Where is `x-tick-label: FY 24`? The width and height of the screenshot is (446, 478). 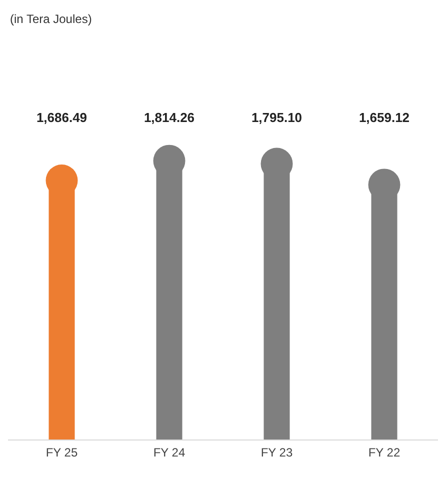 x-tick-label: FY 24 is located at coordinates (169, 453).